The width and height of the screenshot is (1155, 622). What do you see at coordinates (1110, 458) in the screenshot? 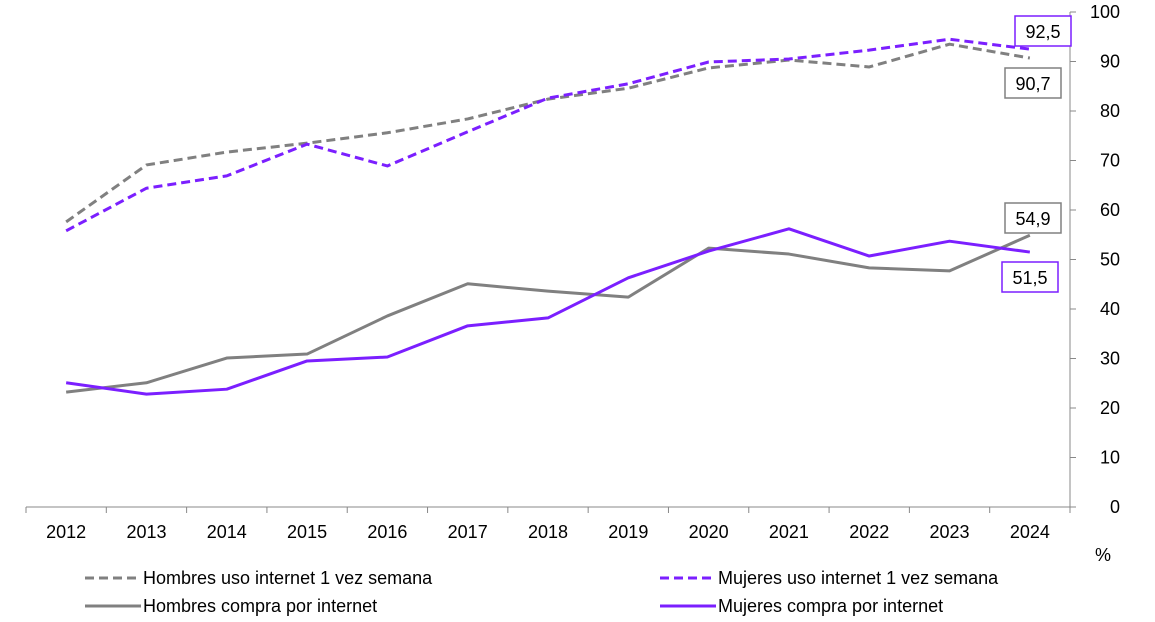
I see `y-tick-label: 10` at bounding box center [1110, 458].